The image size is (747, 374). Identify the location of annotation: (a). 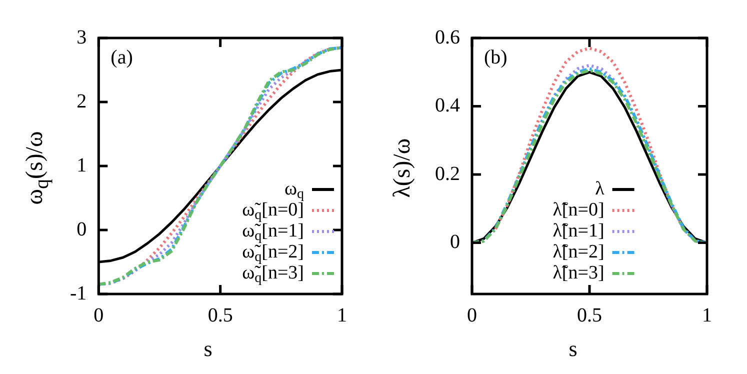
(121, 57).